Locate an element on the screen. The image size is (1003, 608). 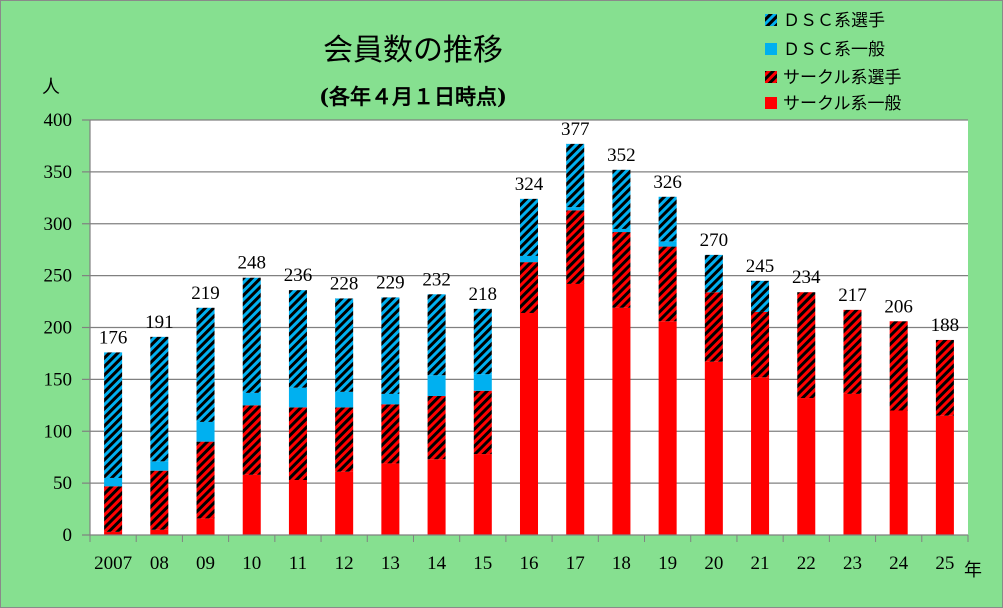
x-tick-label: 16 is located at coordinates (529, 563).